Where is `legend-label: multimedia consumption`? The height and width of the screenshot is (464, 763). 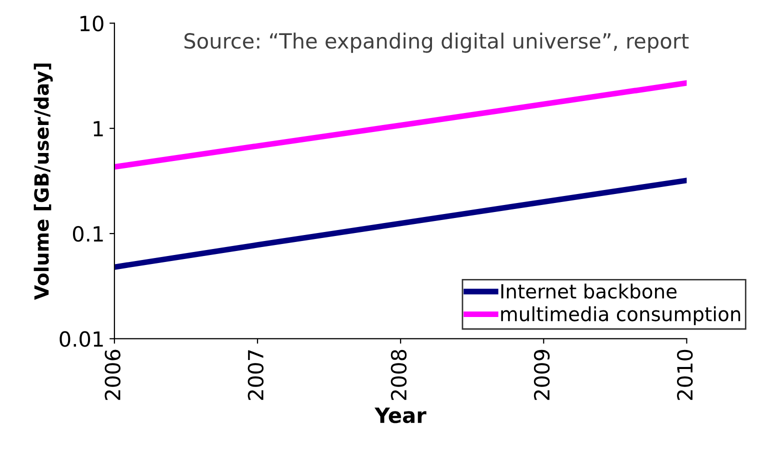 legend-label: multimedia consumption is located at coordinates (620, 316).